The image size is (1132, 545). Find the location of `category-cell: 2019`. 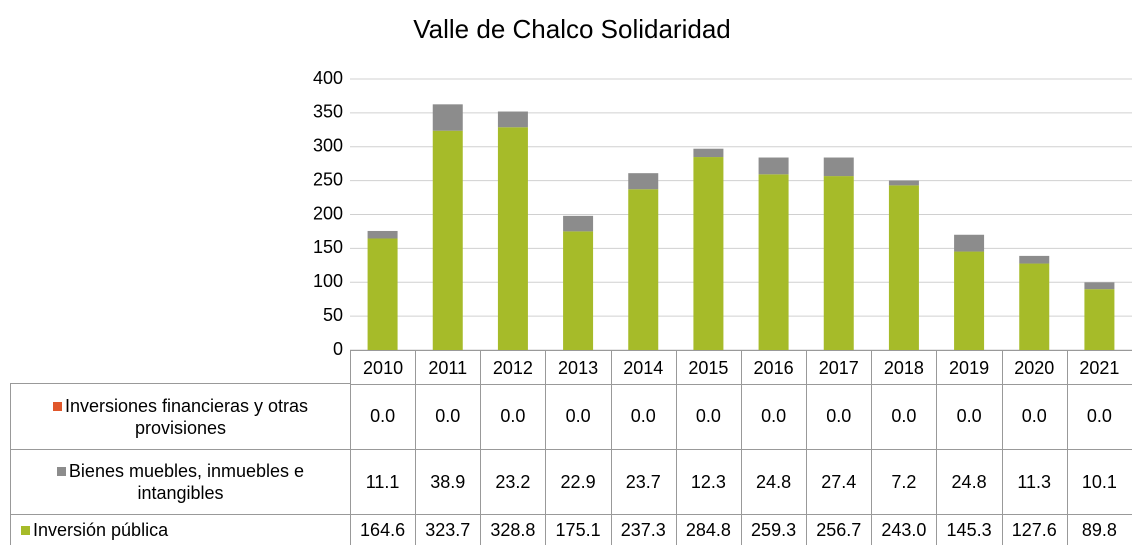

category-cell: 2019 is located at coordinates (969, 367).